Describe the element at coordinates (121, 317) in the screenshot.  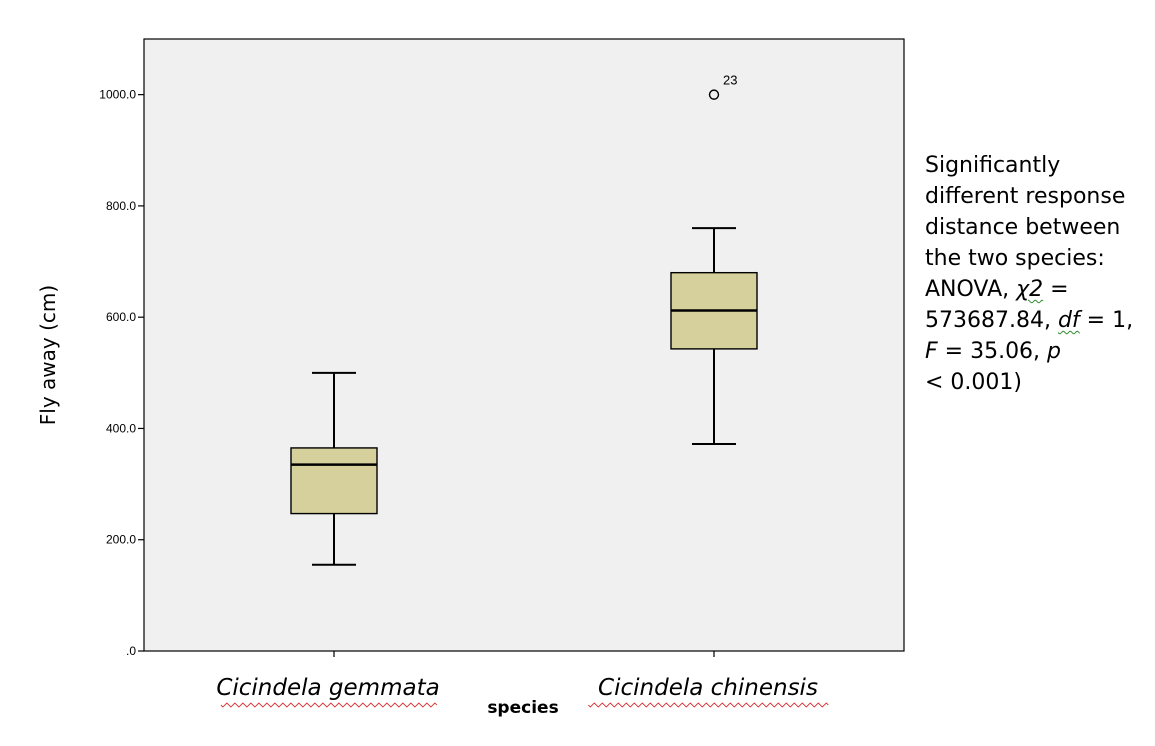
I see `y-tick-label: 600.0` at that location.